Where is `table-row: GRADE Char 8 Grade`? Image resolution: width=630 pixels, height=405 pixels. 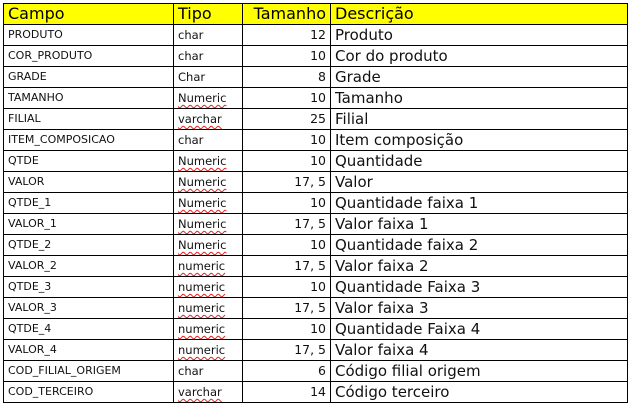
table-row: GRADE Char 8 Grade is located at coordinates (315, 77).